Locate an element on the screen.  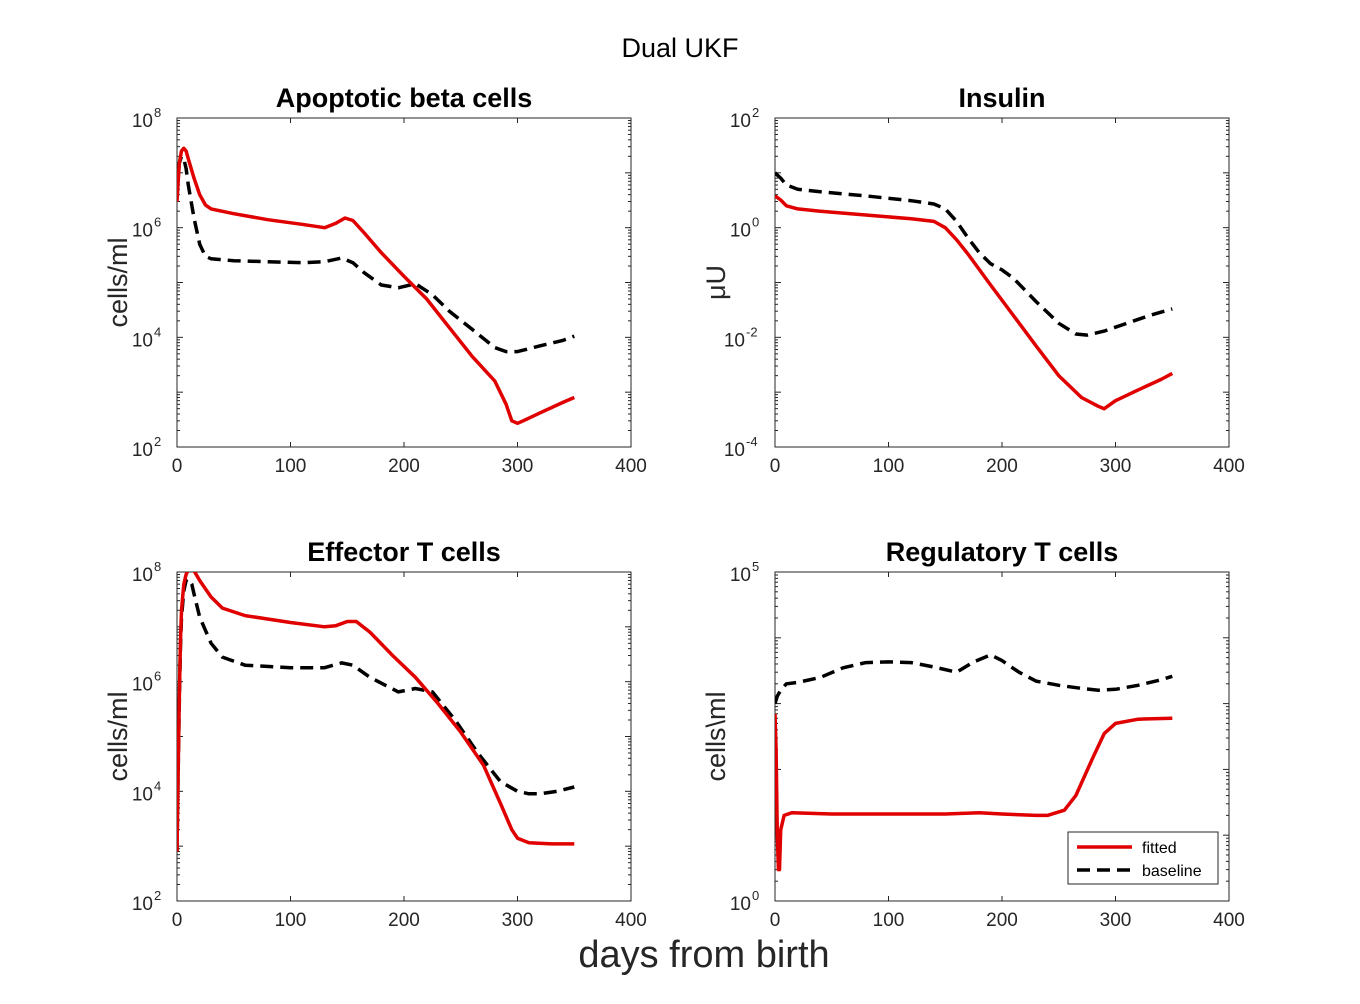
panel-title: Regulatory T cells is located at coordinates (1002, 552).